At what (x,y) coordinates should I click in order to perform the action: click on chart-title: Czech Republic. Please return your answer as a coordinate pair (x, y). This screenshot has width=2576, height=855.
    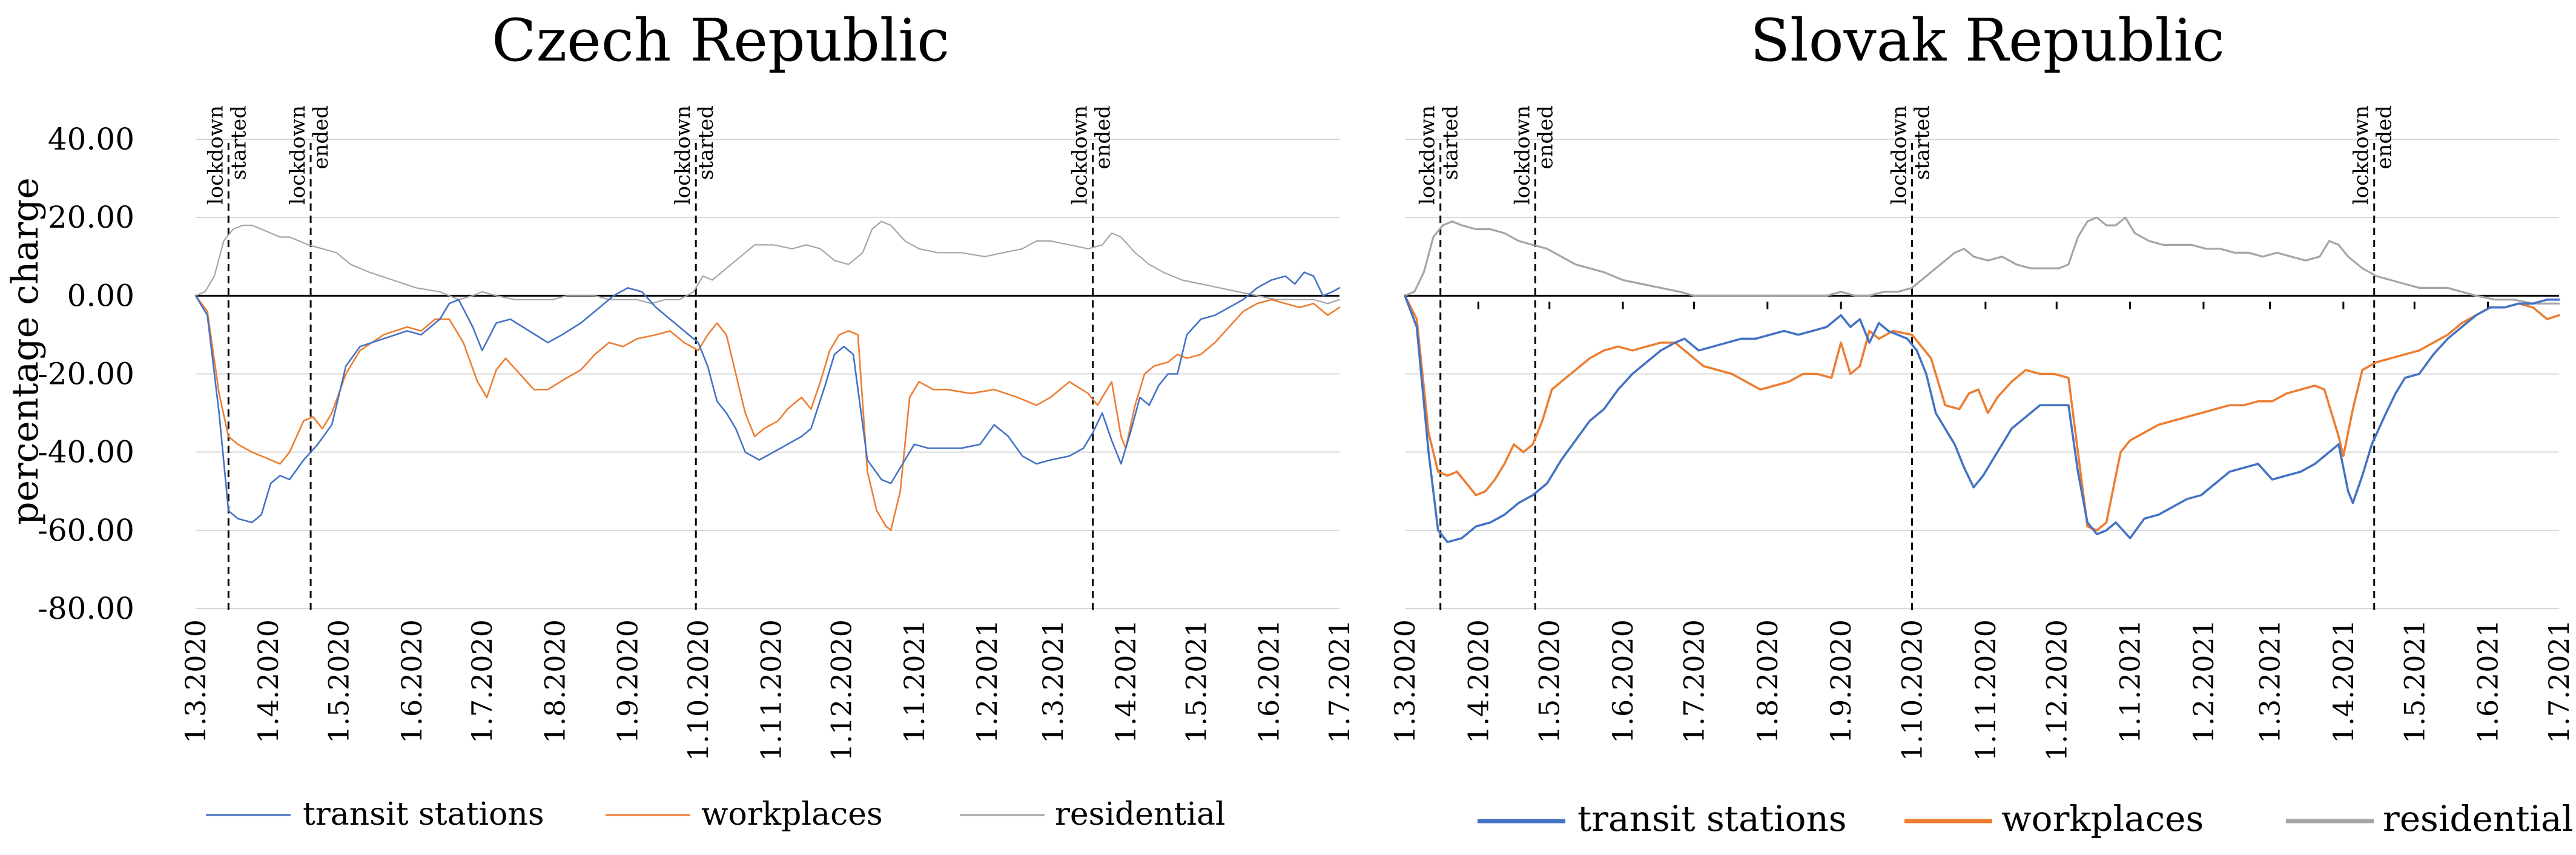
    Looking at the image, I should click on (720, 40).